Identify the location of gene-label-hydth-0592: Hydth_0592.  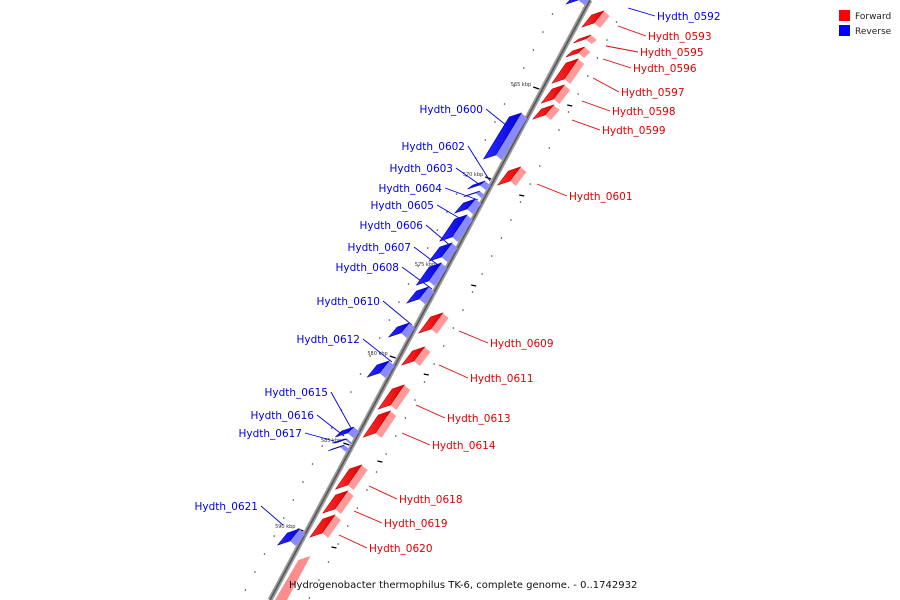
(689, 17).